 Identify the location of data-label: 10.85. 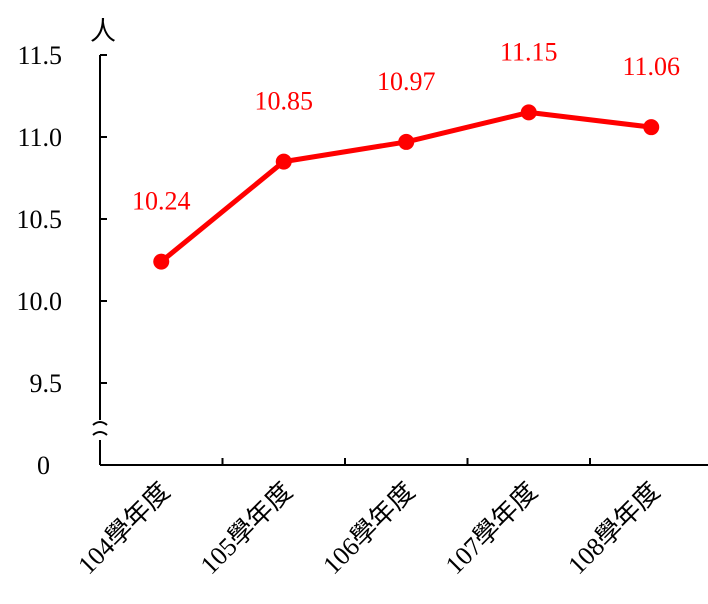
(284, 101).